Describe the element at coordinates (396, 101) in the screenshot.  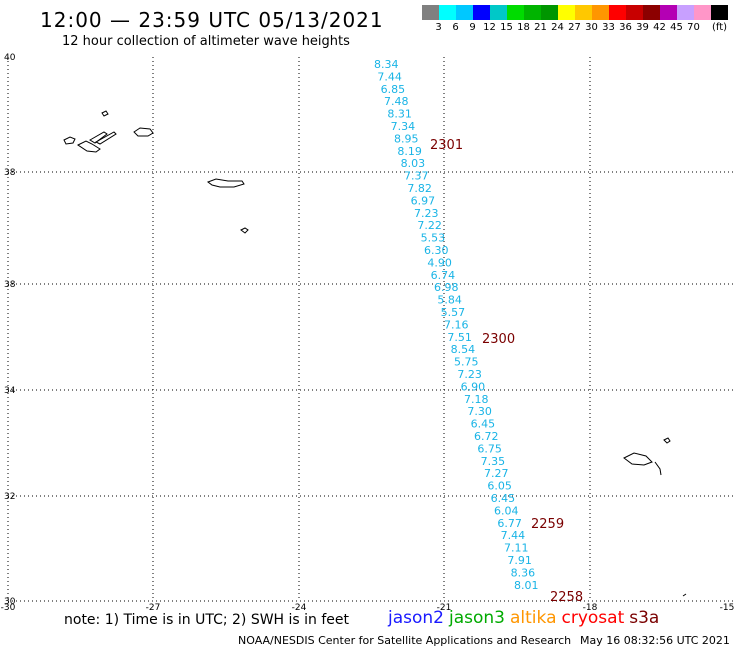
I see `wave-height-value: 7.48` at that location.